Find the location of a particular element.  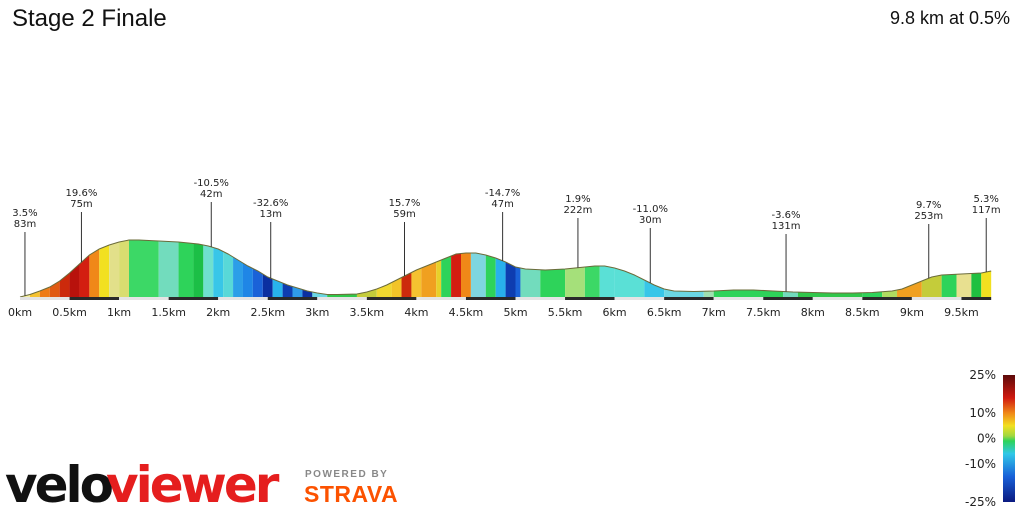

strava-badge: POWERED BY STRAVA is located at coordinates (351, 488).